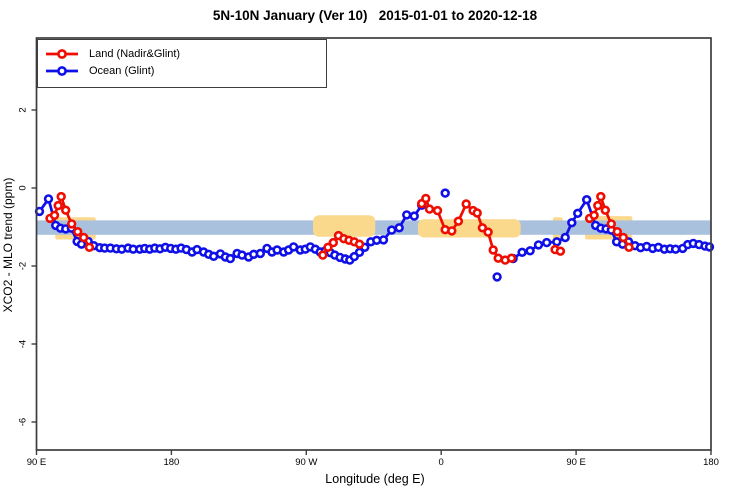  Describe the element at coordinates (23, 109) in the screenshot. I see `y-tick-label: 2` at that location.